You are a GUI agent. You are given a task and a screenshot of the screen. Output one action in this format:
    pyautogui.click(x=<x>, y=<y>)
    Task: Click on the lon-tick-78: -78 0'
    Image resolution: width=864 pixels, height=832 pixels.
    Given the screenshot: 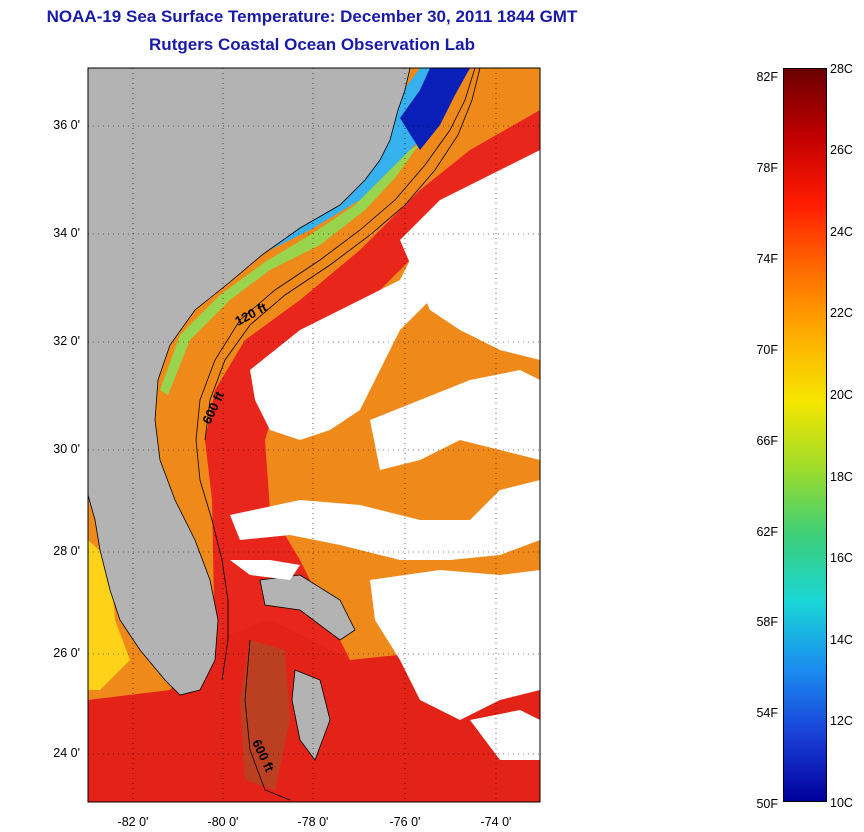 What is the action you would take?
    pyautogui.click(x=313, y=822)
    